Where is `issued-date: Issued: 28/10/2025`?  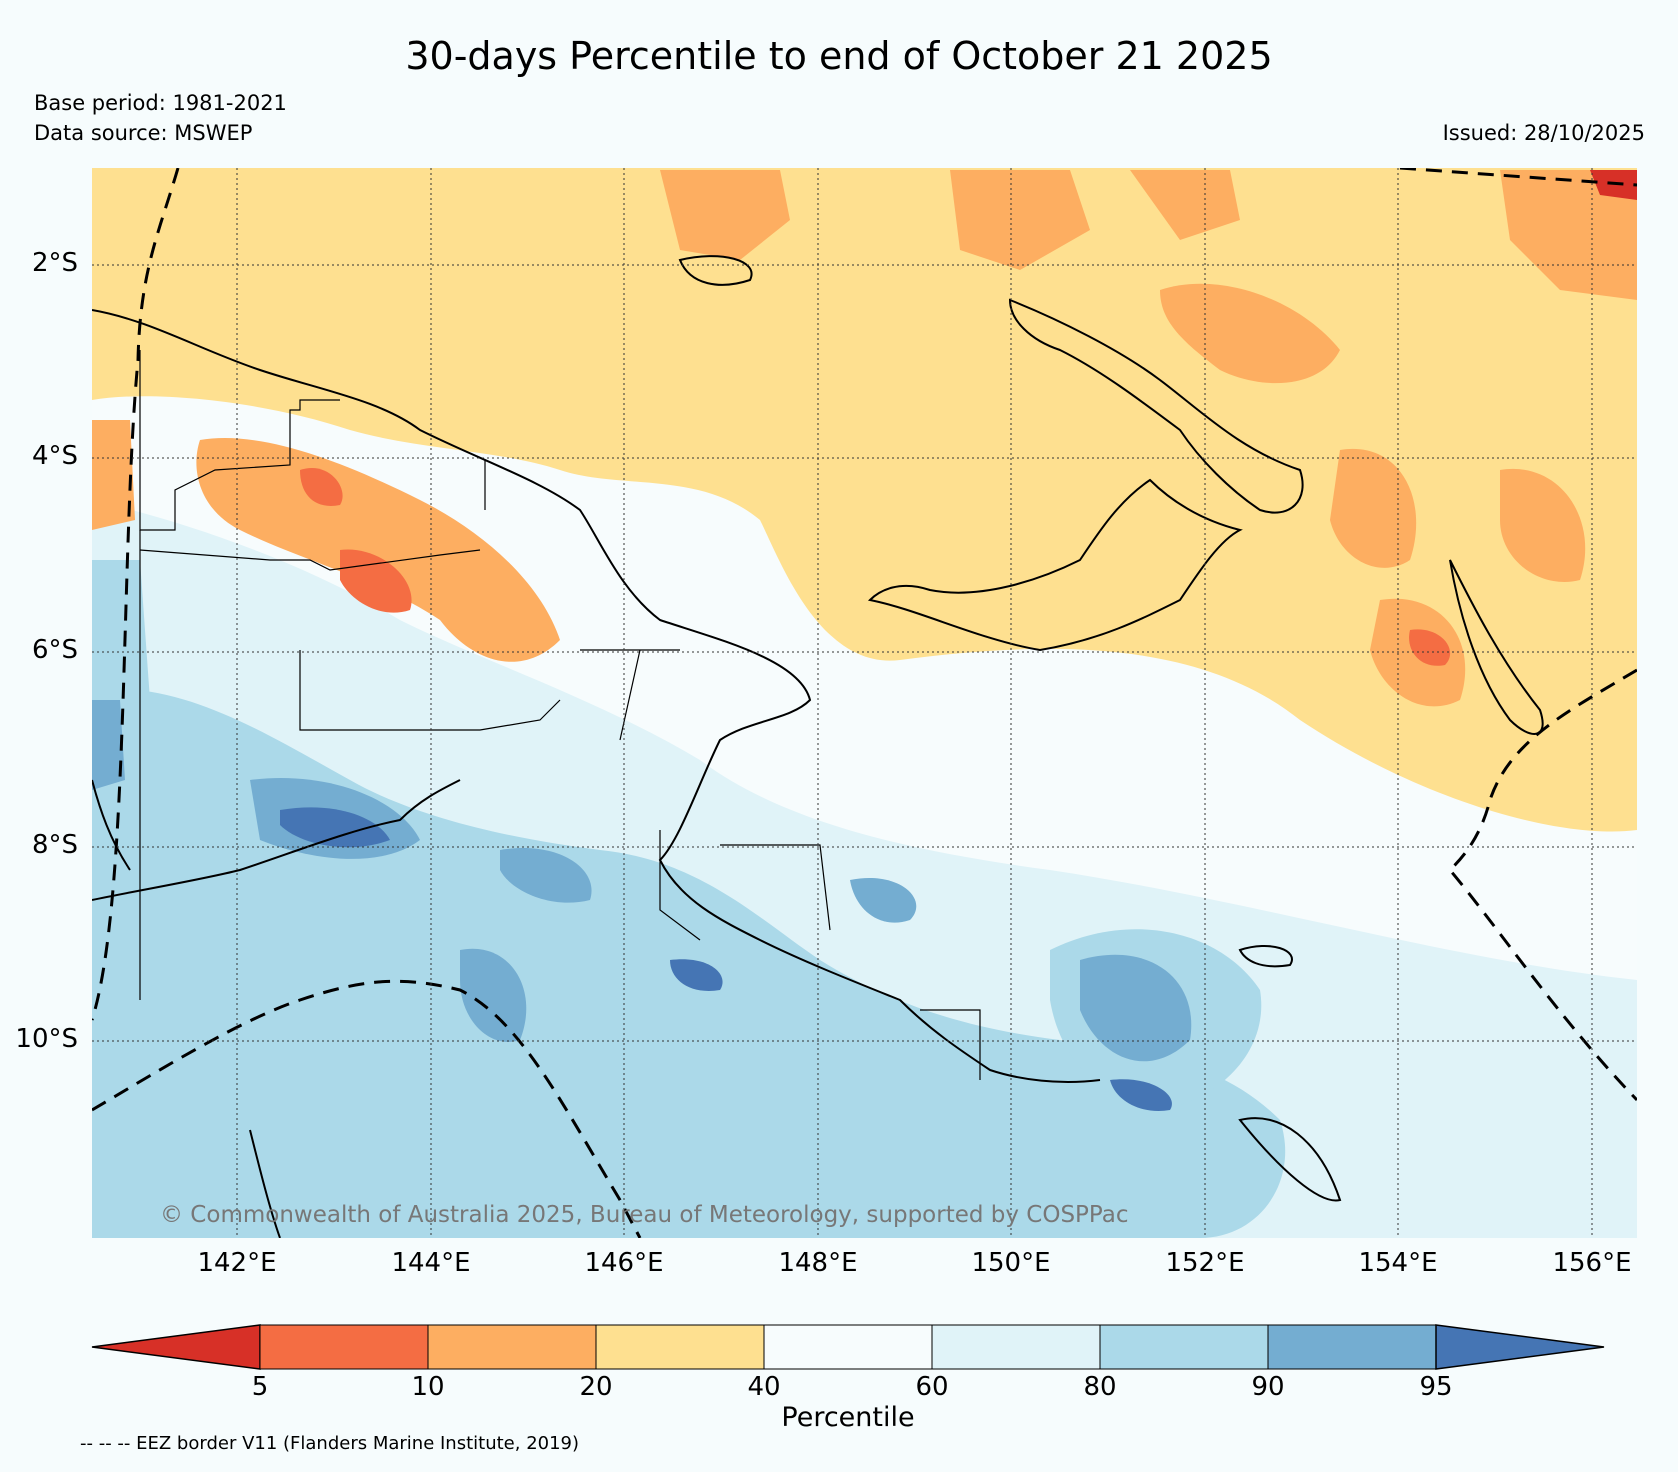 issued-date: Issued: 28/10/2025 is located at coordinates (1543, 133).